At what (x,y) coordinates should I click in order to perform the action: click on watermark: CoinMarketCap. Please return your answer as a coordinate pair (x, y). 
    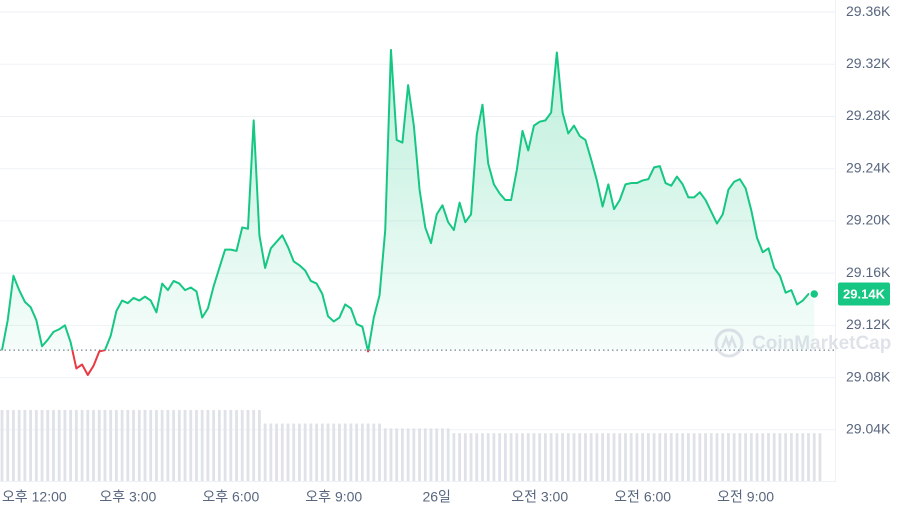
    Looking at the image, I should click on (802, 343).